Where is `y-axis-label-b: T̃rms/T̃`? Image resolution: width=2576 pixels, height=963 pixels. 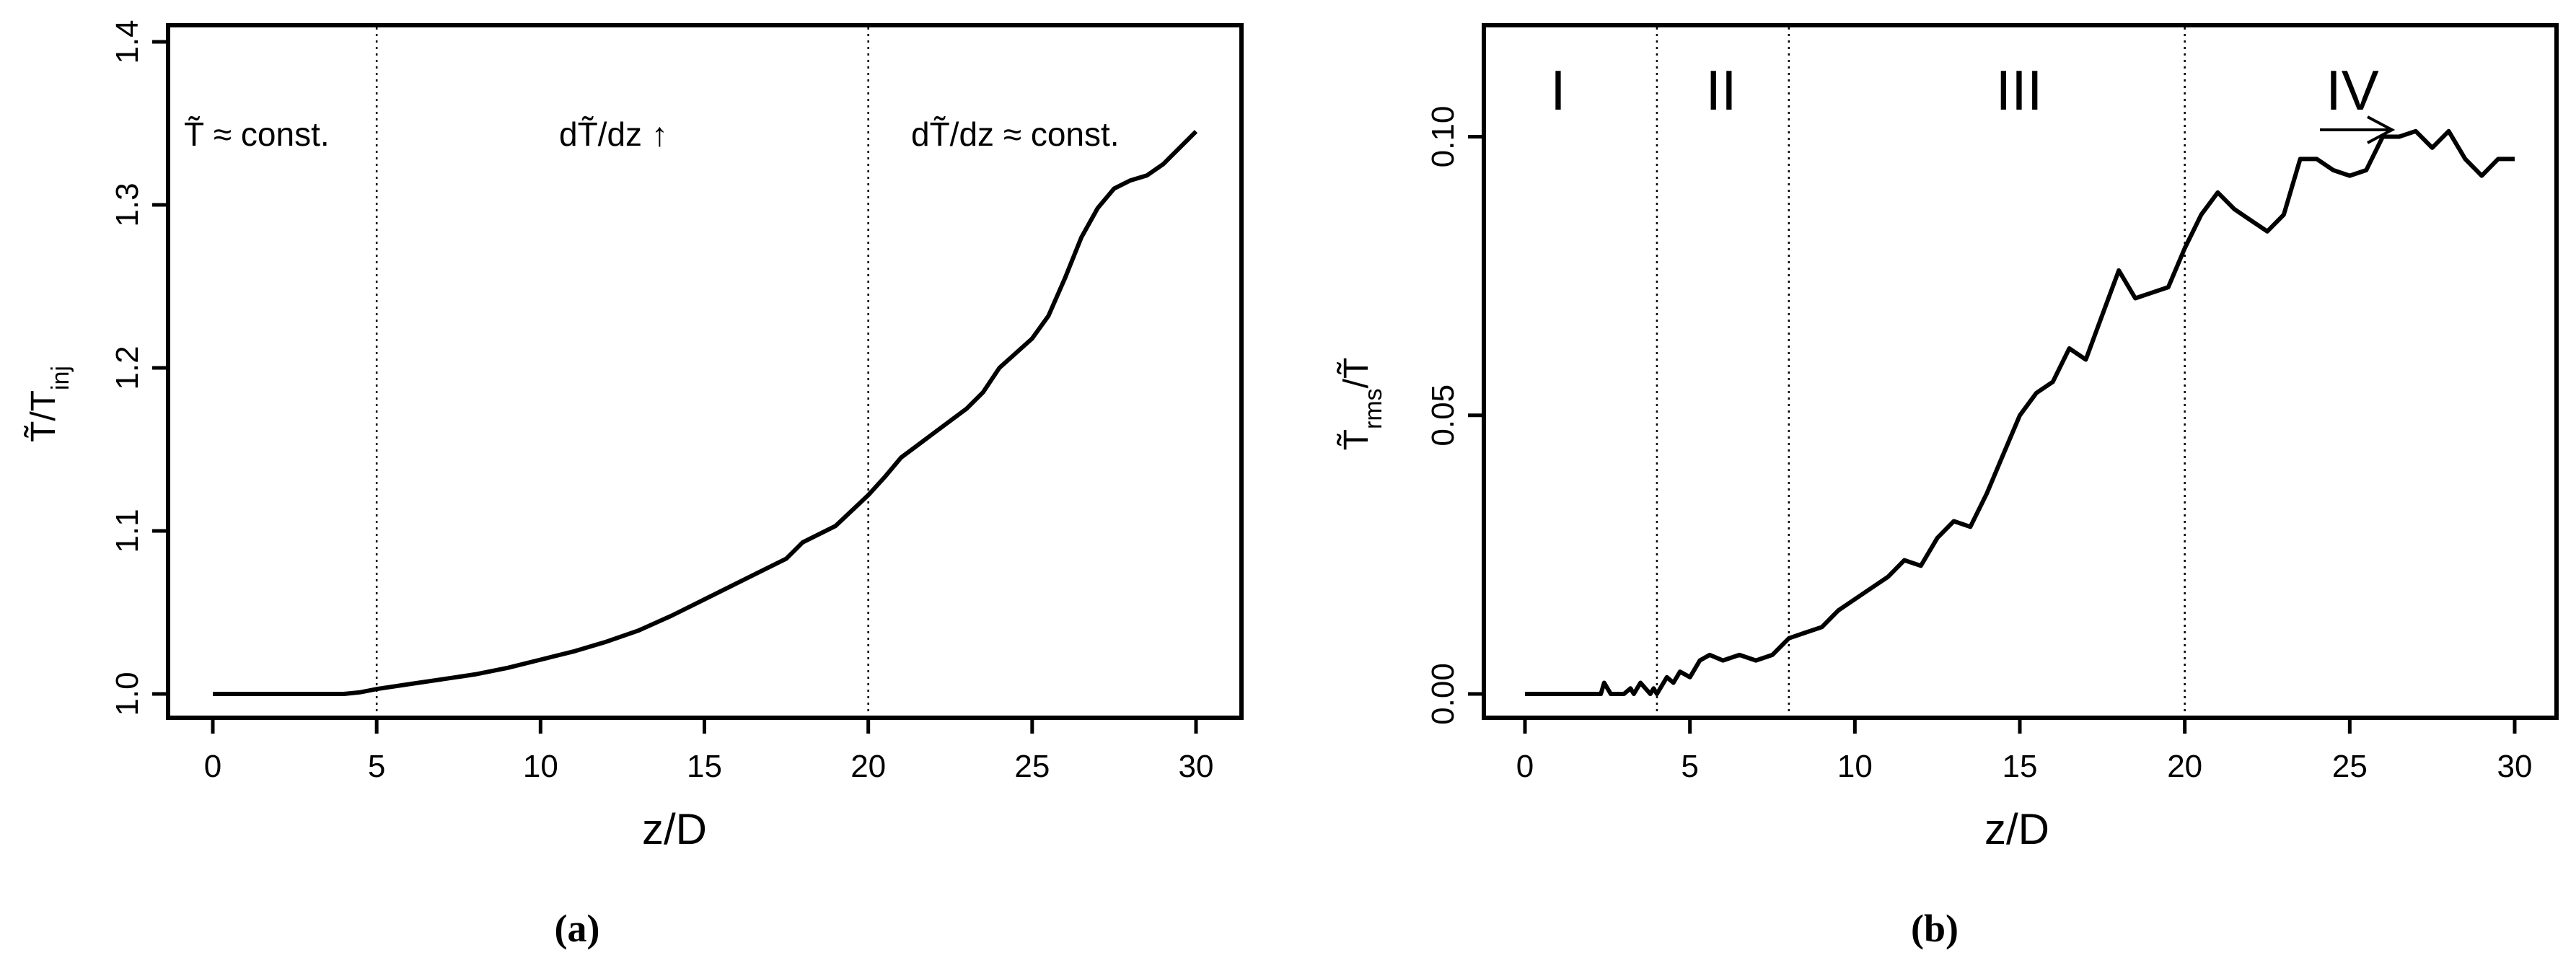
y-axis-label-b: T̃rms/T̃ is located at coordinates (1362, 404).